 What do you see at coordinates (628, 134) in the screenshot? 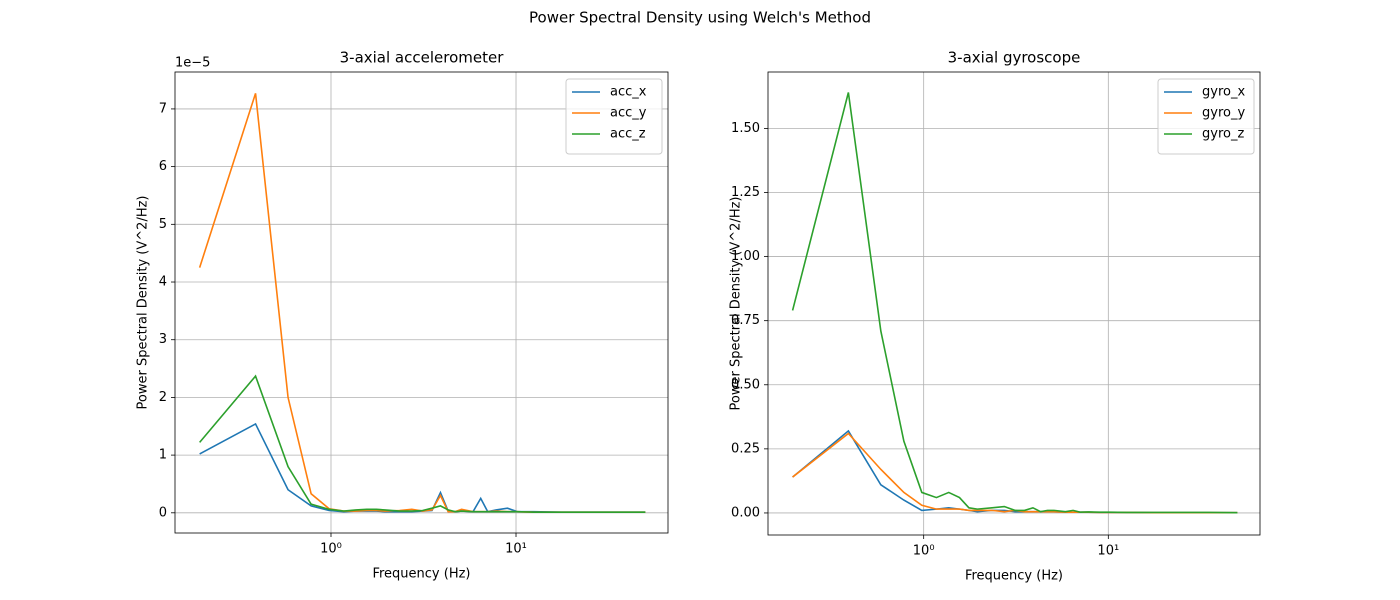
I see `legend-label: acc_z` at bounding box center [628, 134].